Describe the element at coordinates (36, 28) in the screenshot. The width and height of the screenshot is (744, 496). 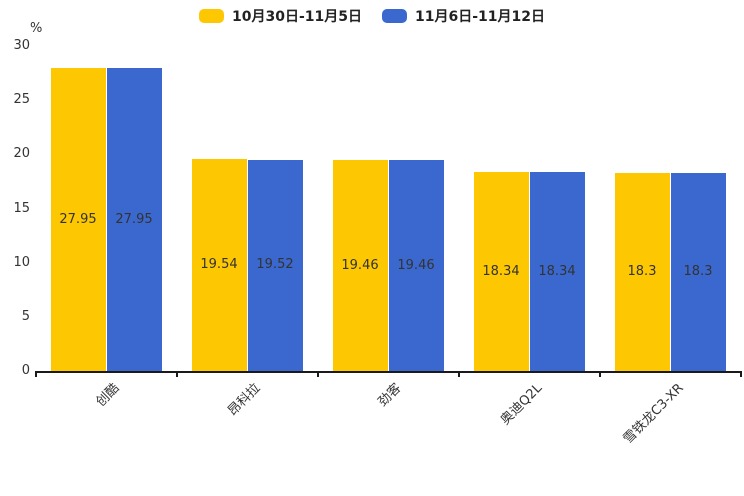
I see `y-axis-unit-label: %` at that location.